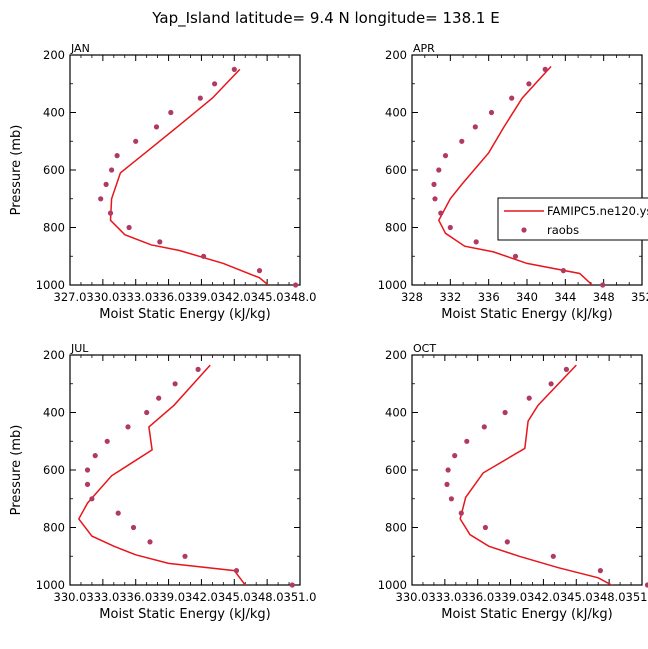 The image size is (648, 649). What do you see at coordinates (572, 219) in the screenshot?
I see `legend-box` at bounding box center [572, 219].